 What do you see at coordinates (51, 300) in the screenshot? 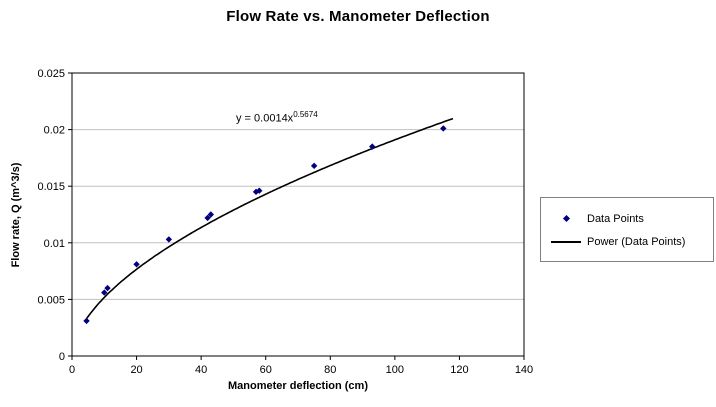
I see `y-tick-label: 0.005` at bounding box center [51, 300].